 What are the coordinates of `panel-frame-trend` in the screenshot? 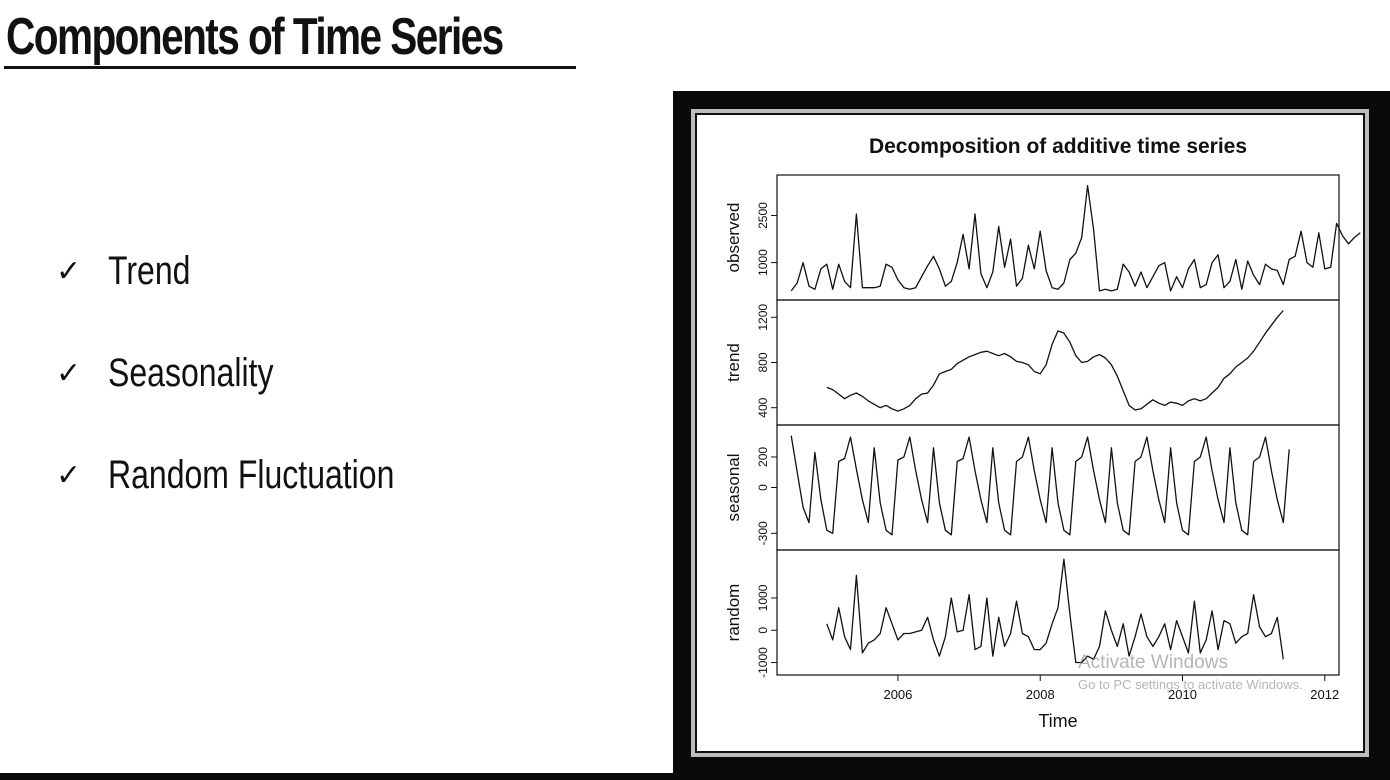 It's located at (1058, 362).